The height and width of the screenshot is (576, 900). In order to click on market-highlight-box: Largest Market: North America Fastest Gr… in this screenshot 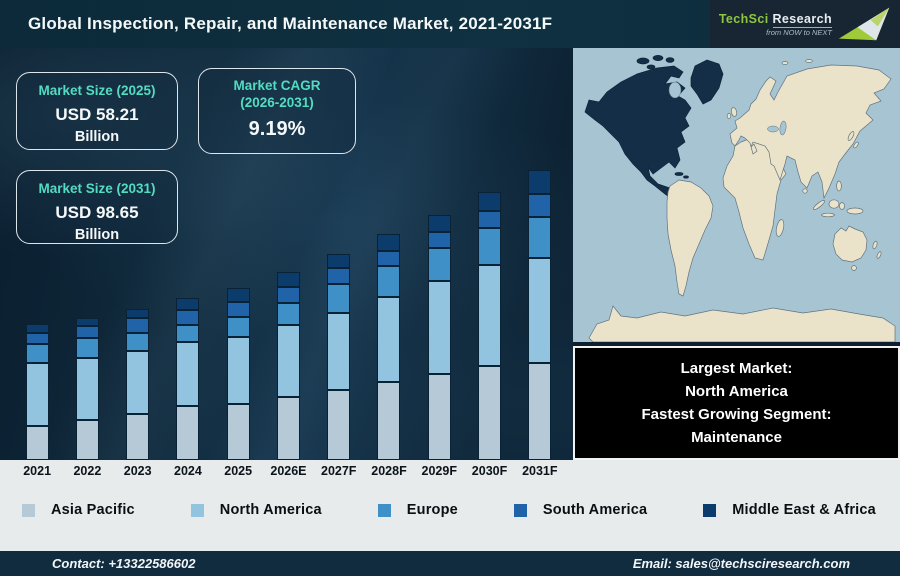, I will do `click(736, 403)`.